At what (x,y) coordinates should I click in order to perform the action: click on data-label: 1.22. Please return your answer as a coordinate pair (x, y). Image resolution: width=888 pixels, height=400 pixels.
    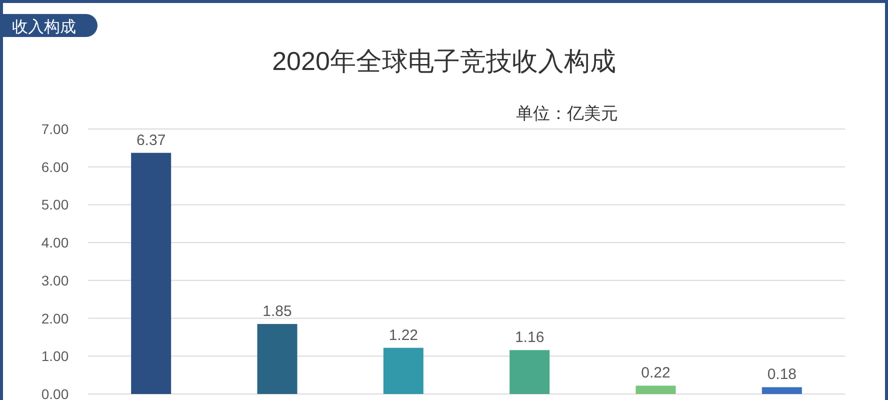
    Looking at the image, I should click on (403, 335).